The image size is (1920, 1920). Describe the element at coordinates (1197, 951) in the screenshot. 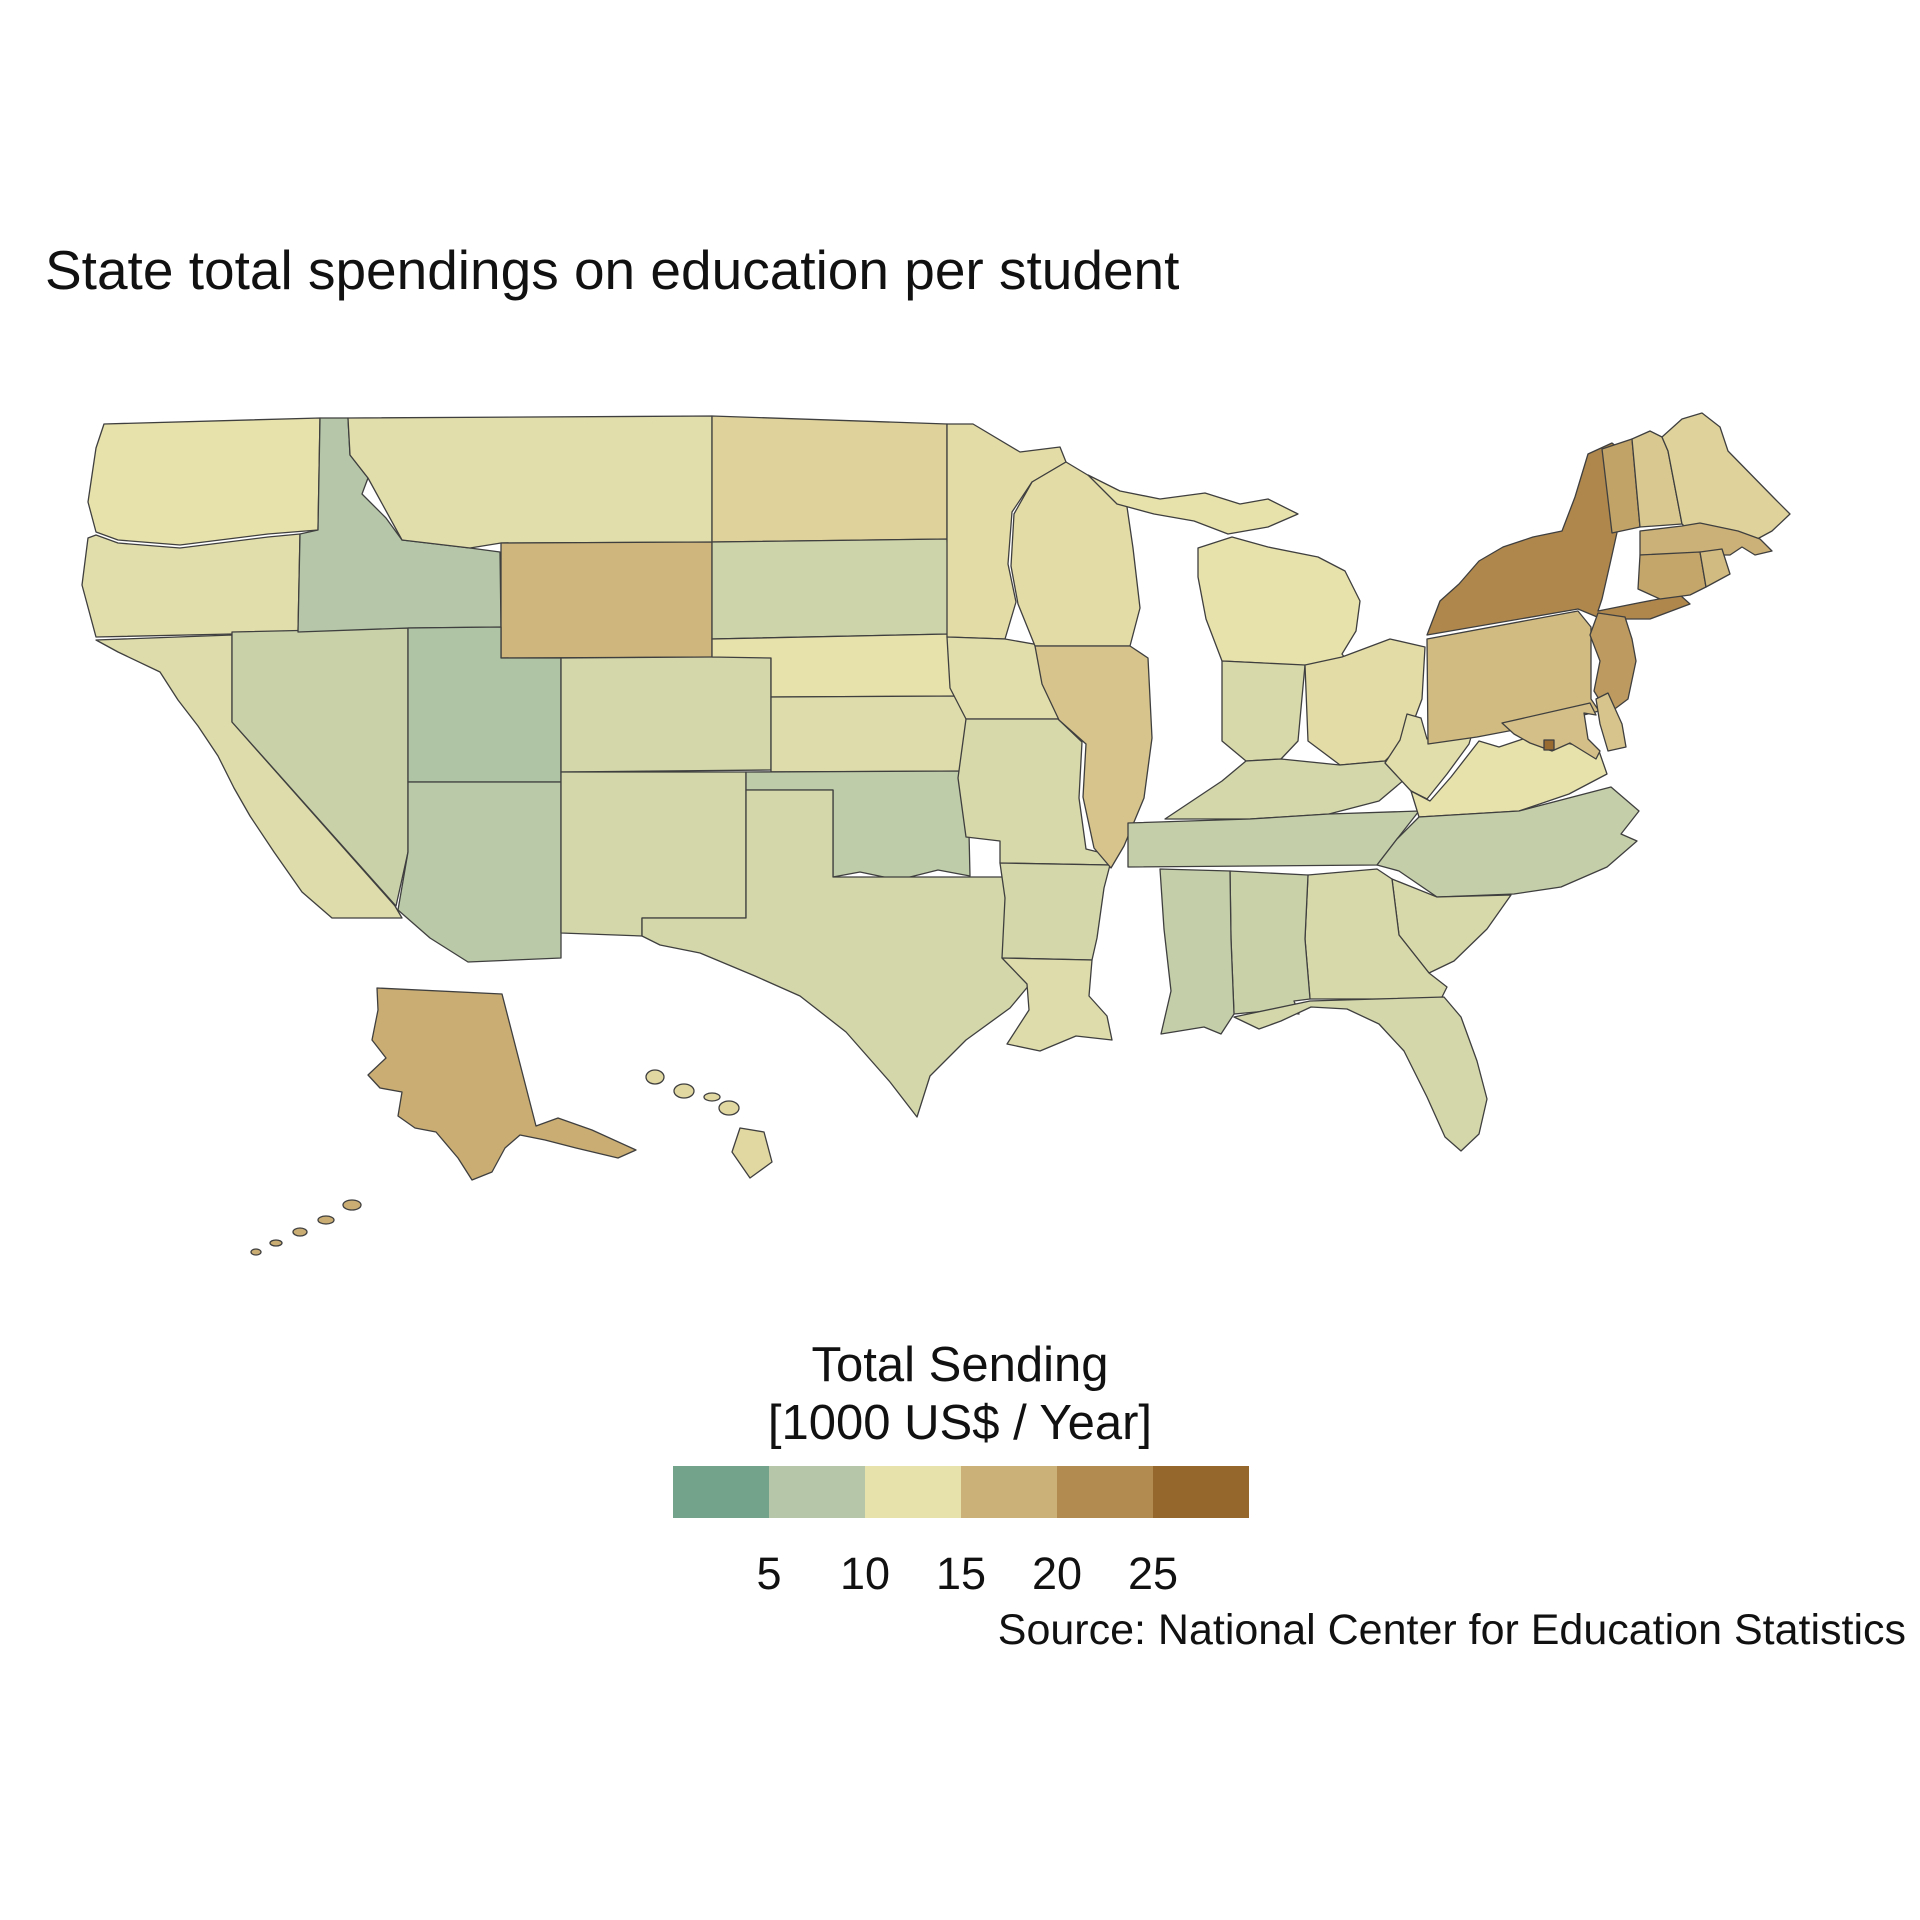

I see `state-mississippi` at that location.